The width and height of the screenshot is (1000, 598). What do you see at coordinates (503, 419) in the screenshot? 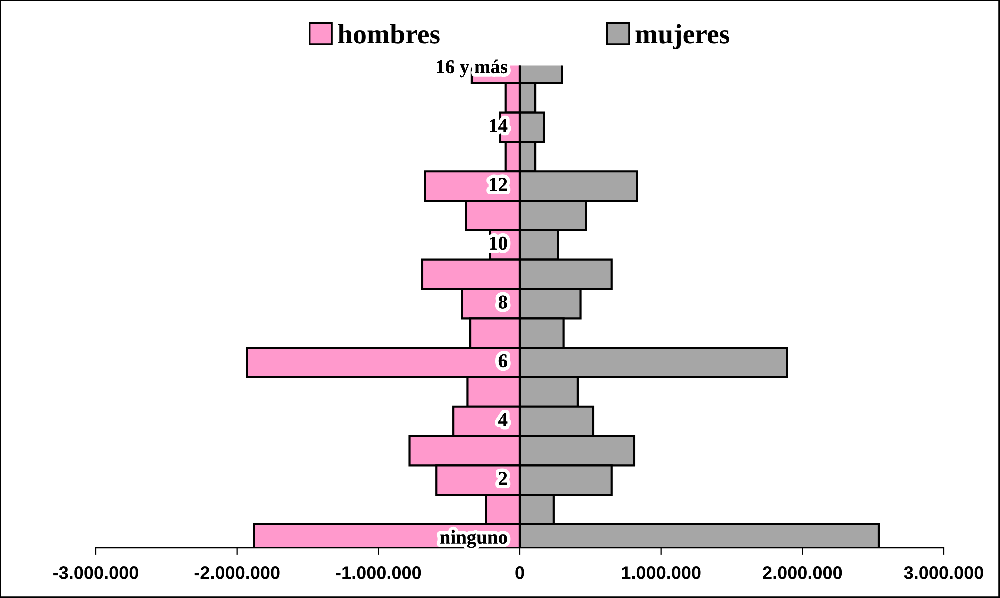
I see `y-tick-label: 4` at bounding box center [503, 419].